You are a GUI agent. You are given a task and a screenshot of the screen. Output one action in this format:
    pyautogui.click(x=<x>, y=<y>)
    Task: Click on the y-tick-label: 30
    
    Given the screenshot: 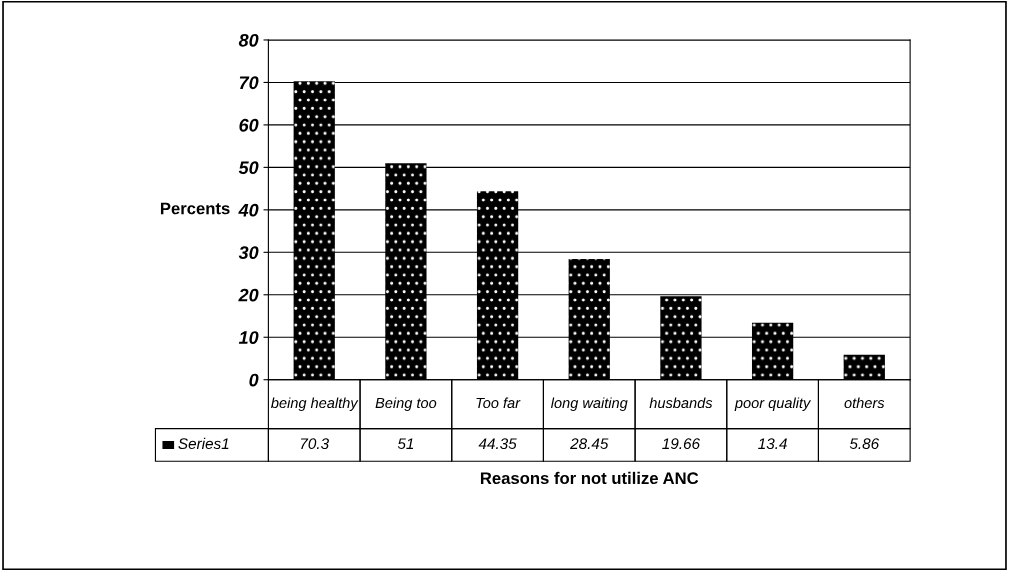 What is the action you would take?
    pyautogui.click(x=248, y=253)
    